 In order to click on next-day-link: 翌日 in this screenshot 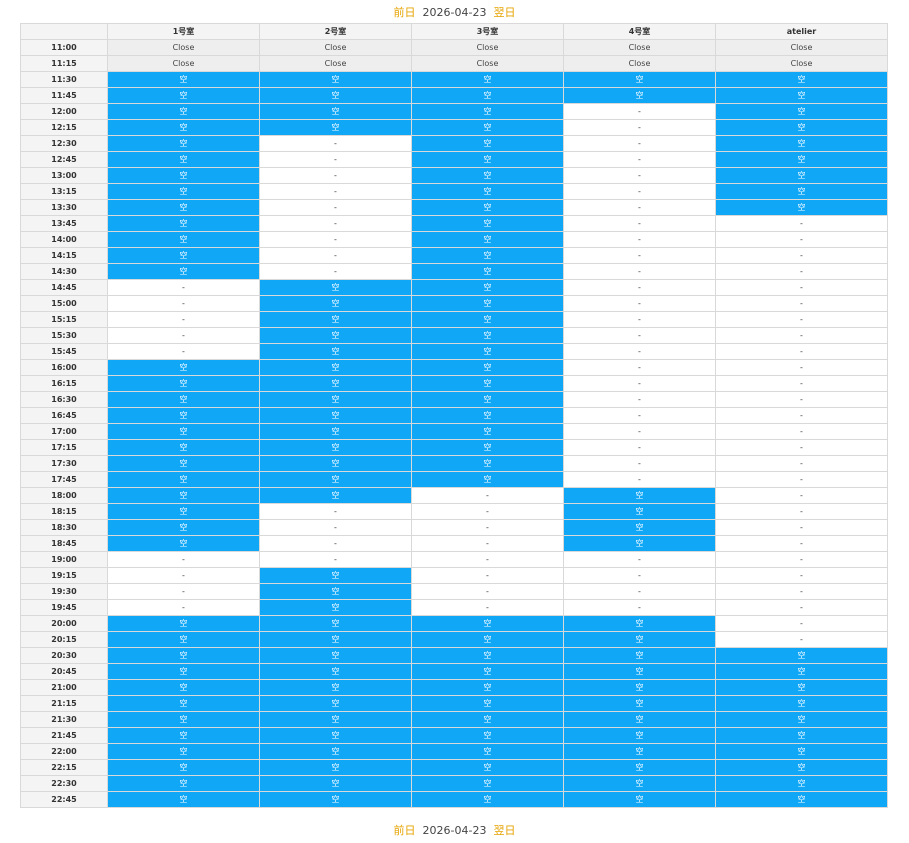, I will do `click(504, 12)`.